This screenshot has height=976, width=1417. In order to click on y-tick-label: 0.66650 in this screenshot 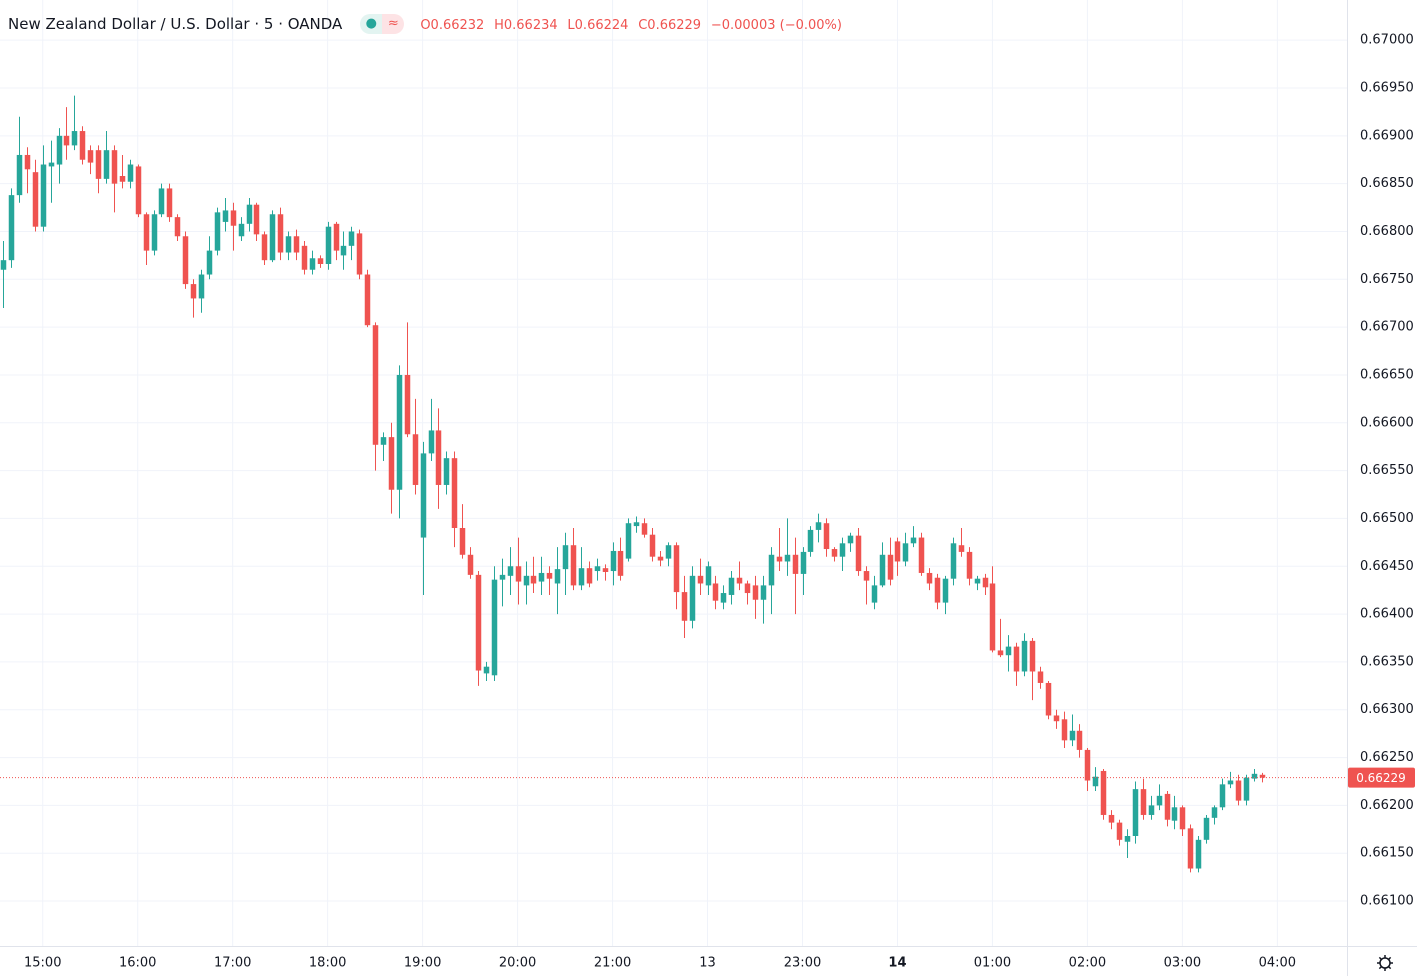, I will do `click(1387, 374)`.